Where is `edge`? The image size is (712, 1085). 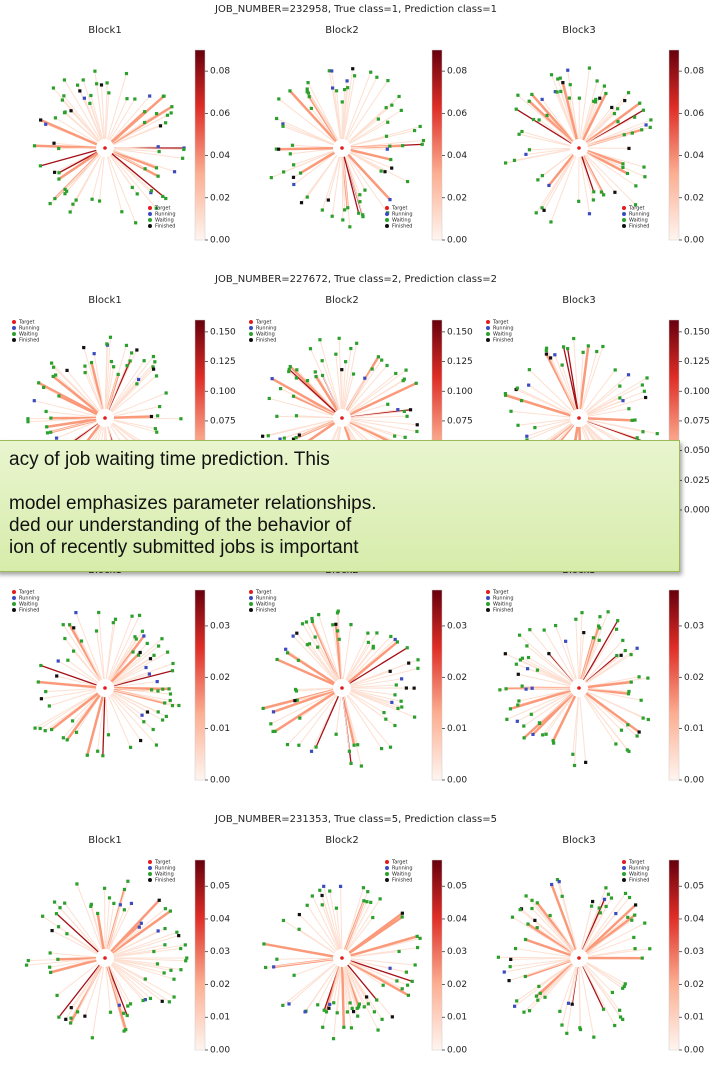
edge is located at coordinates (84, 114).